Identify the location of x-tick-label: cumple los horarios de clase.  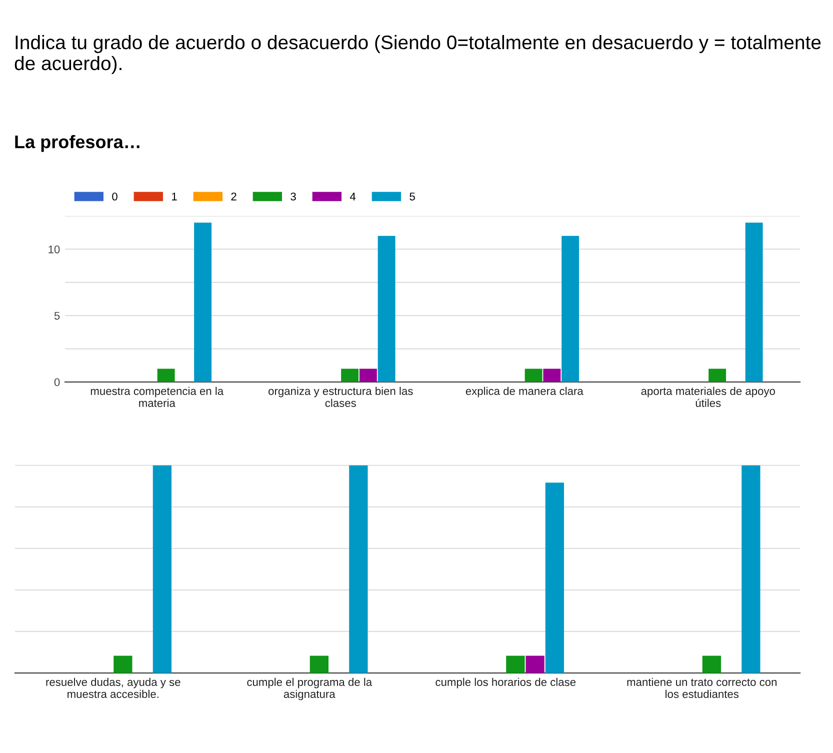
(506, 683).